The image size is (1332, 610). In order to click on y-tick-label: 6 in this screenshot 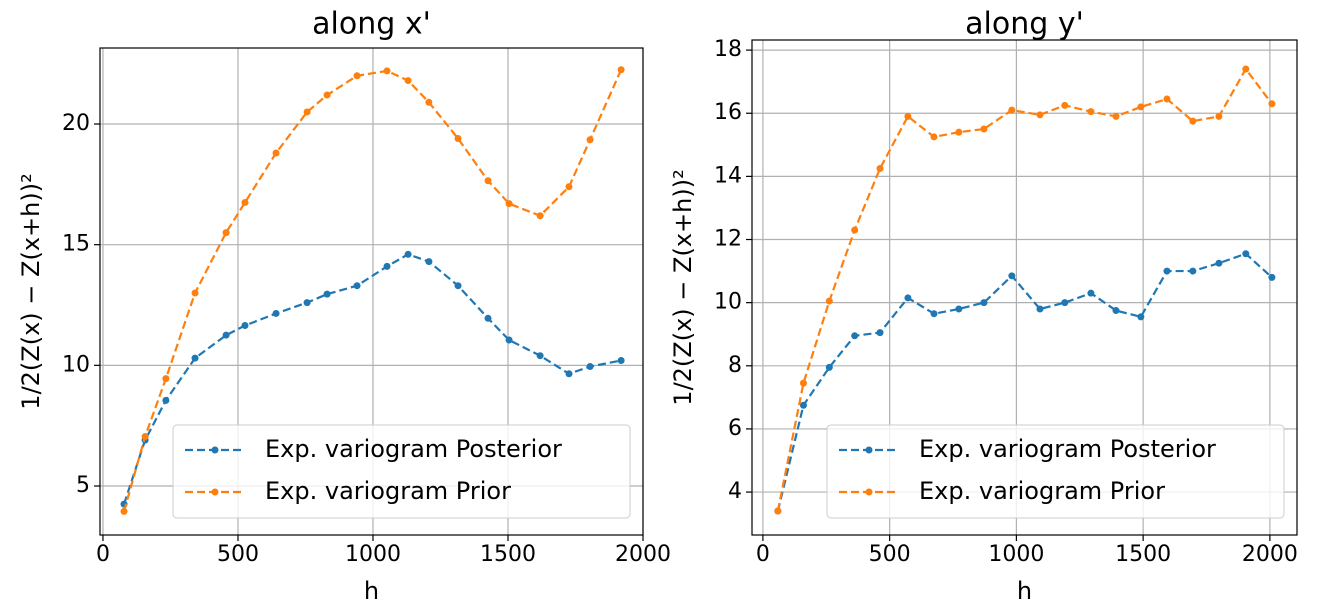, I will do `click(735, 428)`.